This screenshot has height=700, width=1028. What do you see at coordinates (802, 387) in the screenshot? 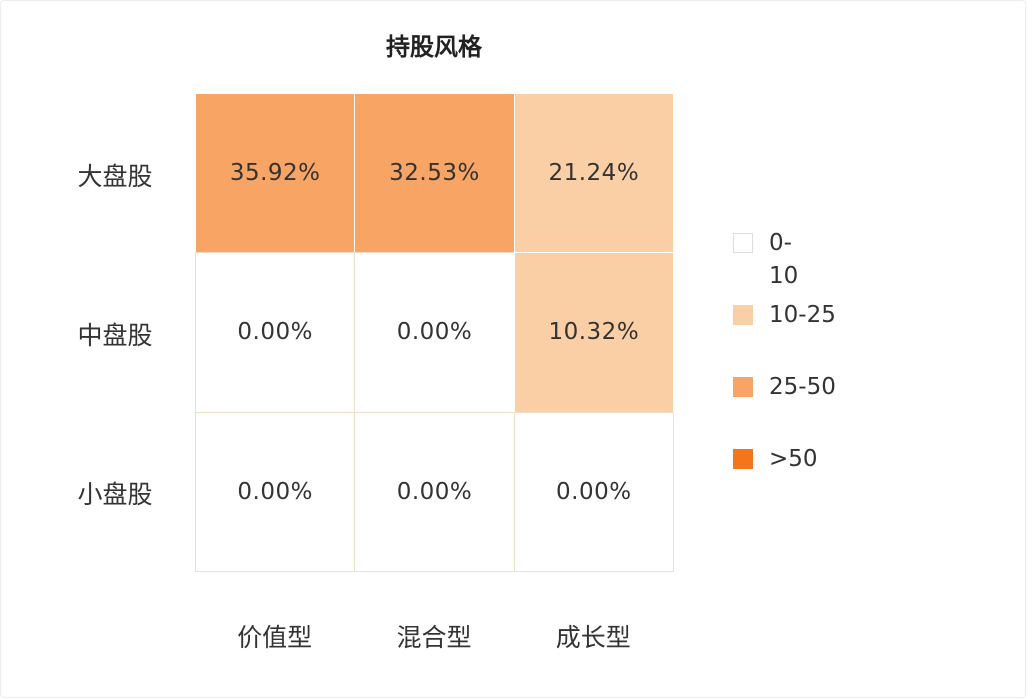
I see `legend-label: 25-50` at bounding box center [802, 387].